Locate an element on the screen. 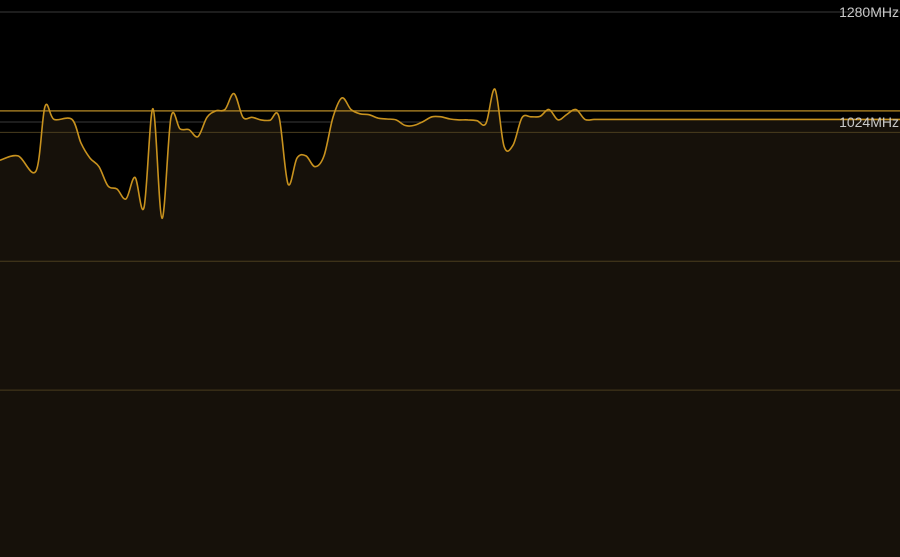 This screenshot has height=557, width=900. y-tick-label-1024: 1024MHz is located at coordinates (869, 122).